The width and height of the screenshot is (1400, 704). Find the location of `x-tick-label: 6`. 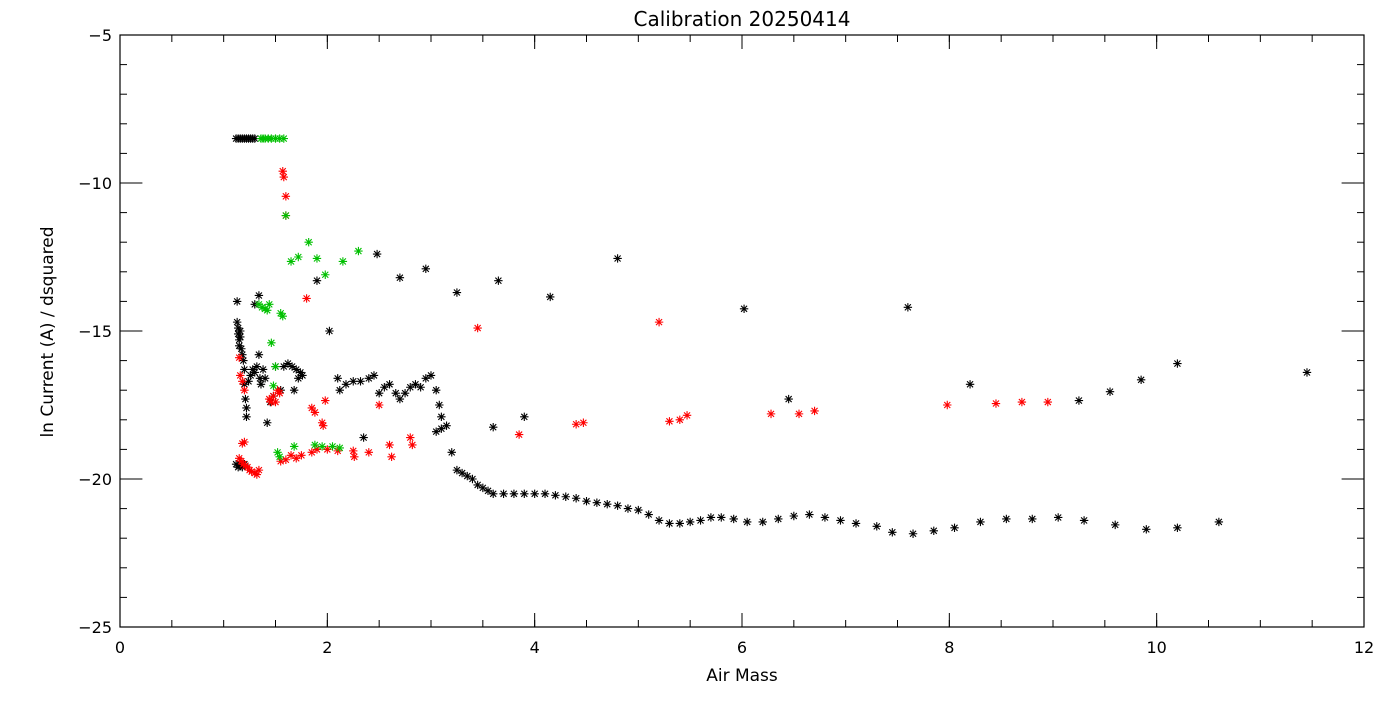

x-tick-label: 6 is located at coordinates (742, 647).